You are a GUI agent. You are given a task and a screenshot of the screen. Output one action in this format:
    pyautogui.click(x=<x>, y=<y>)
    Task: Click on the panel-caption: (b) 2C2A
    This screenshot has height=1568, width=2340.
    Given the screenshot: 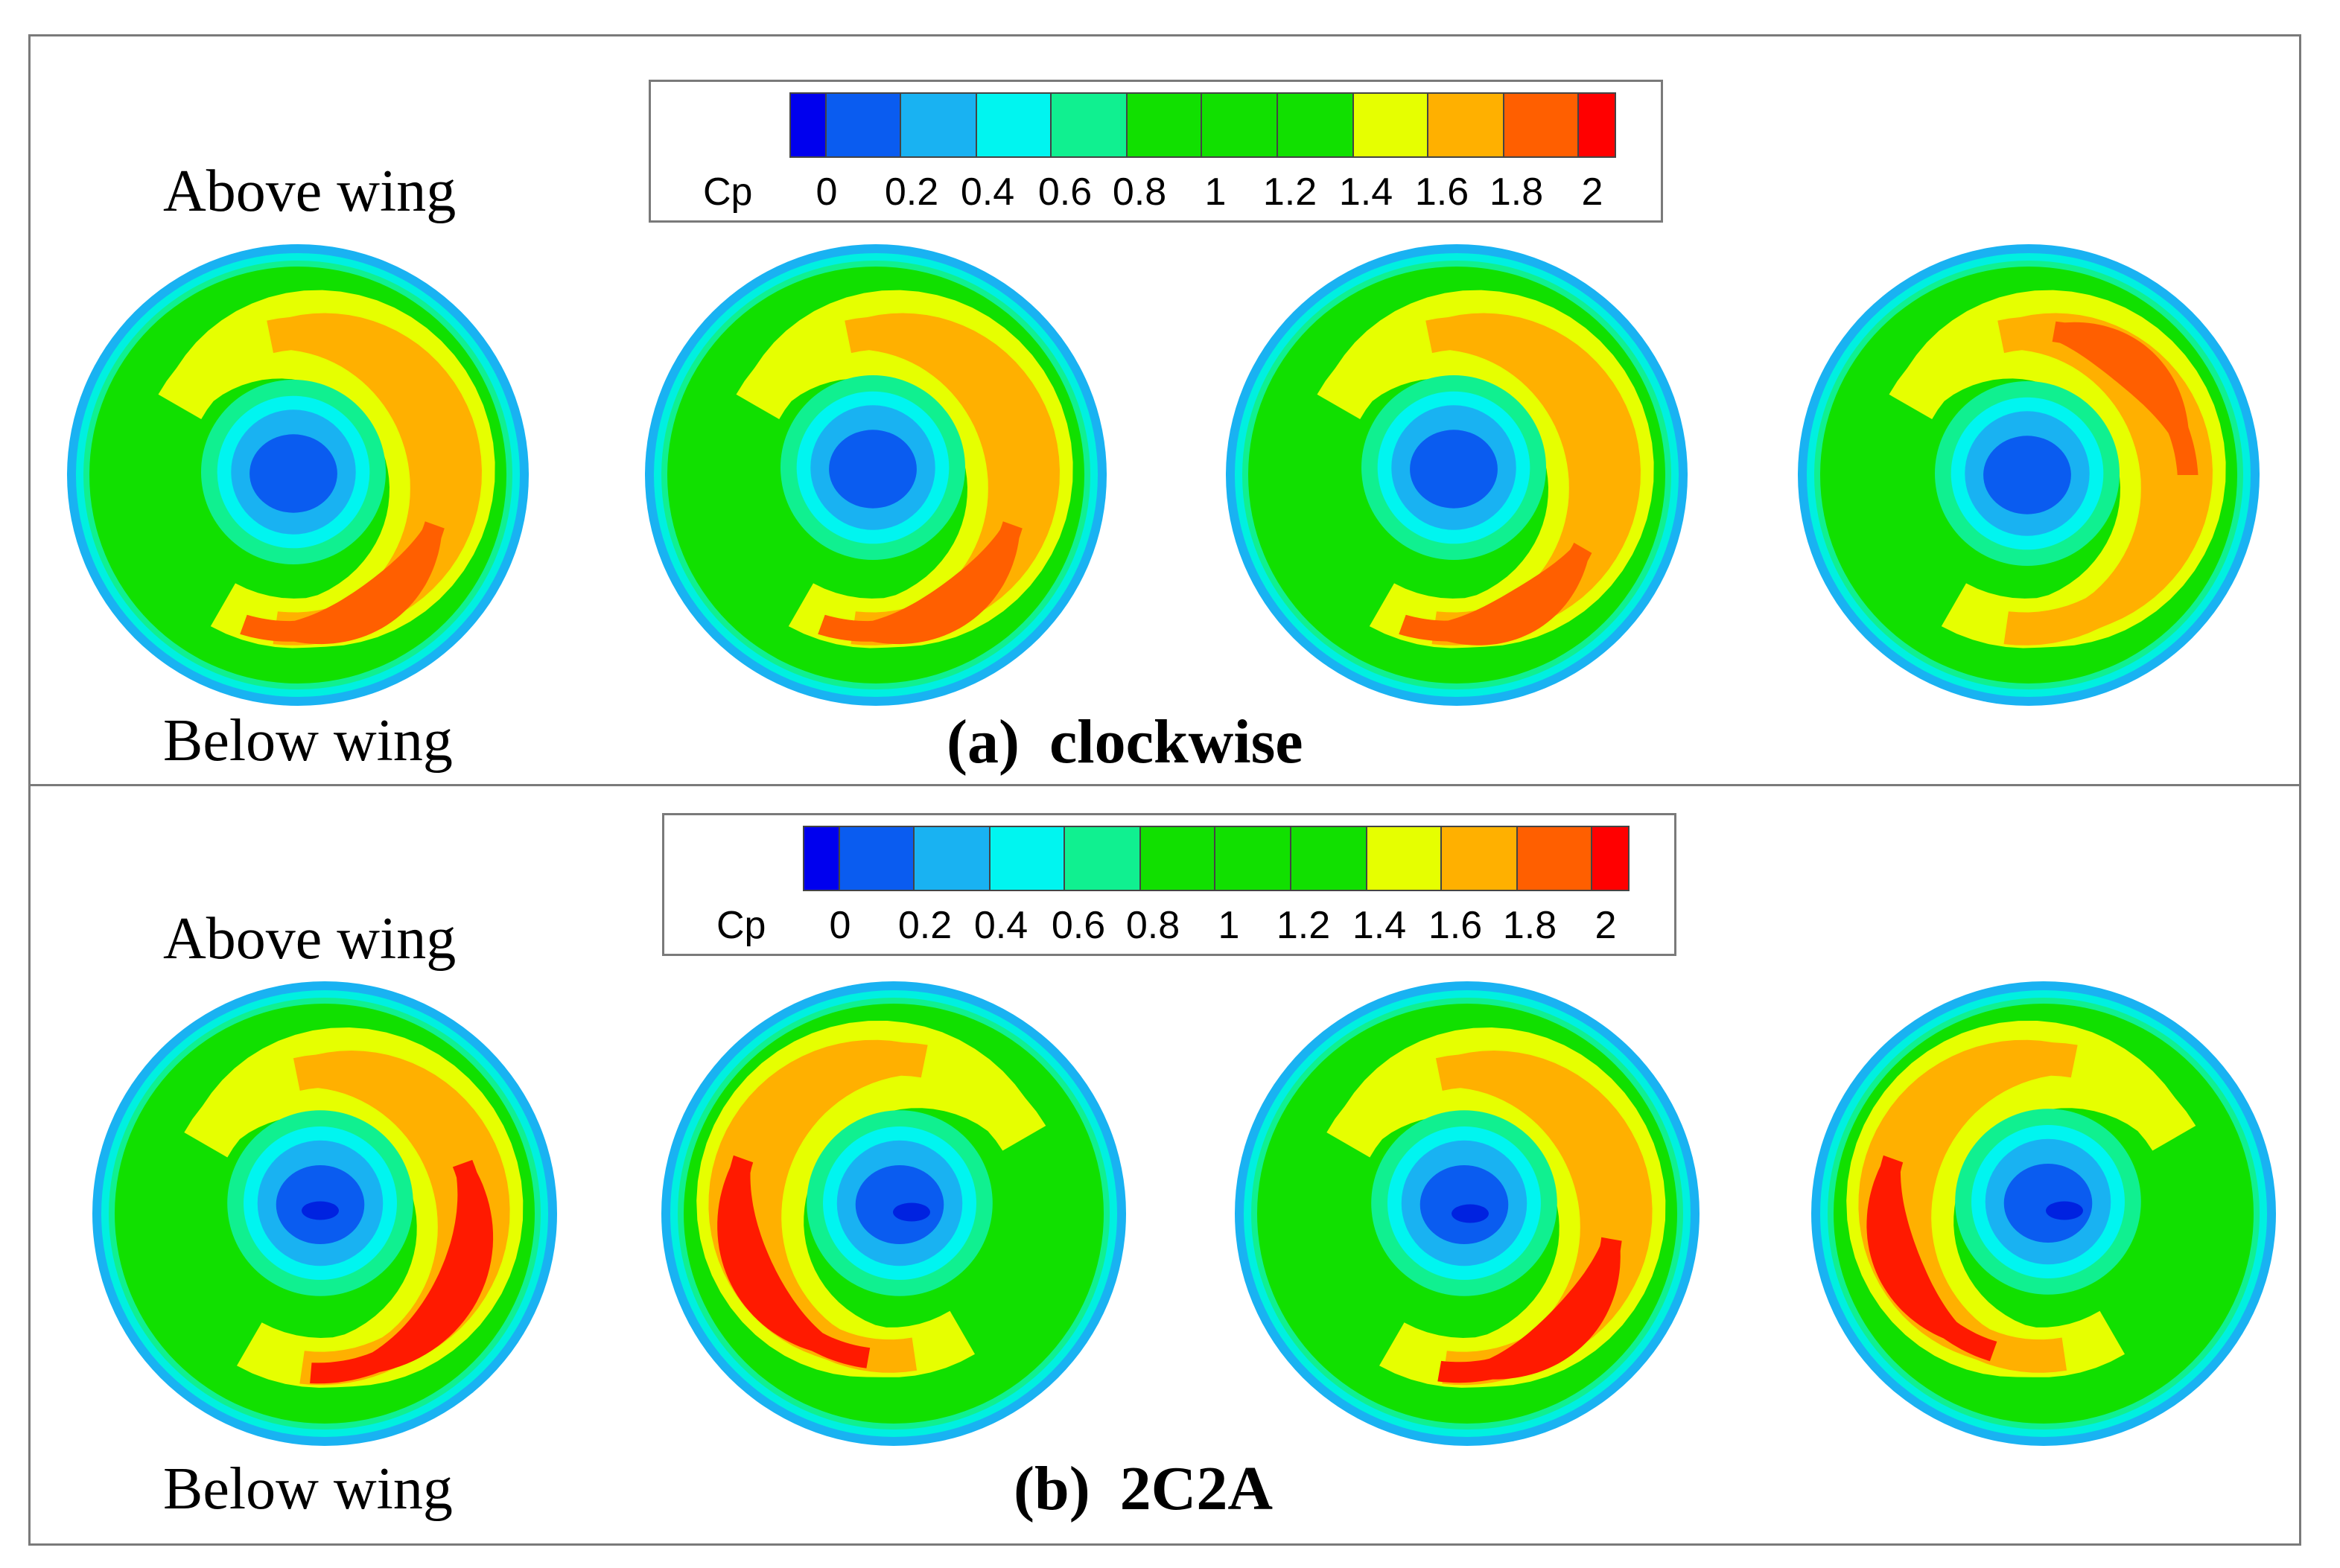 What is the action you would take?
    pyautogui.click(x=1143, y=1489)
    